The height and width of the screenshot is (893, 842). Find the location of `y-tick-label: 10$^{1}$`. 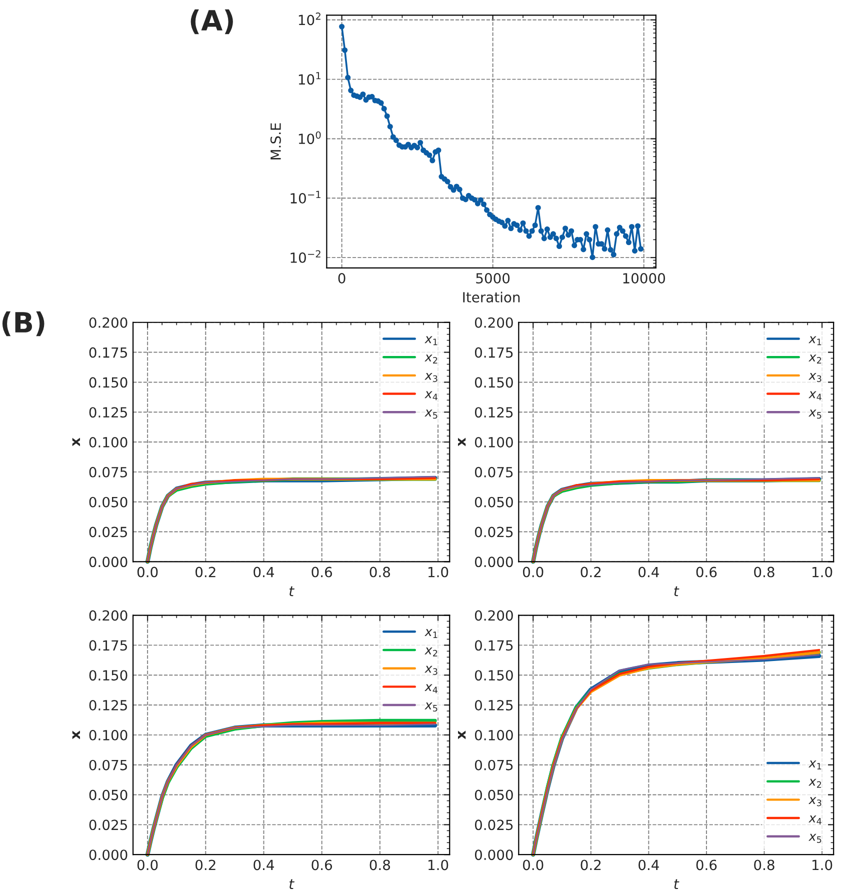

y-tick-label: 10$^{1}$ is located at coordinates (309, 78).